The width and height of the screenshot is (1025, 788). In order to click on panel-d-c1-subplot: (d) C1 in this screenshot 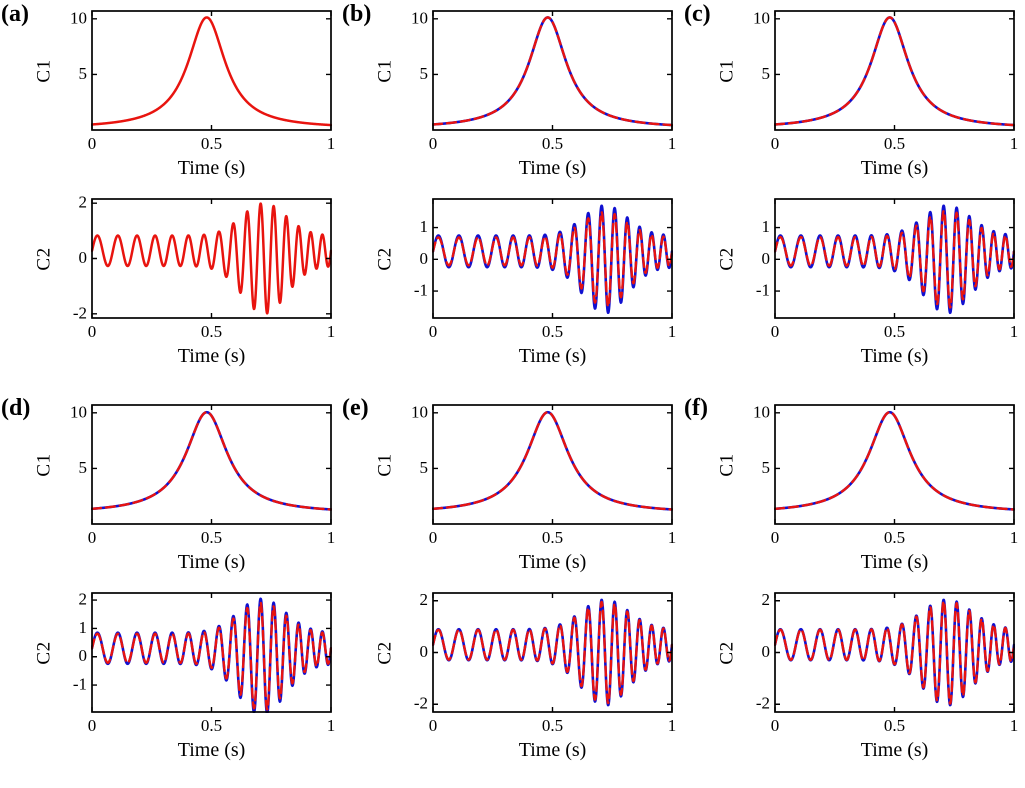, I will do `click(170, 473)`.